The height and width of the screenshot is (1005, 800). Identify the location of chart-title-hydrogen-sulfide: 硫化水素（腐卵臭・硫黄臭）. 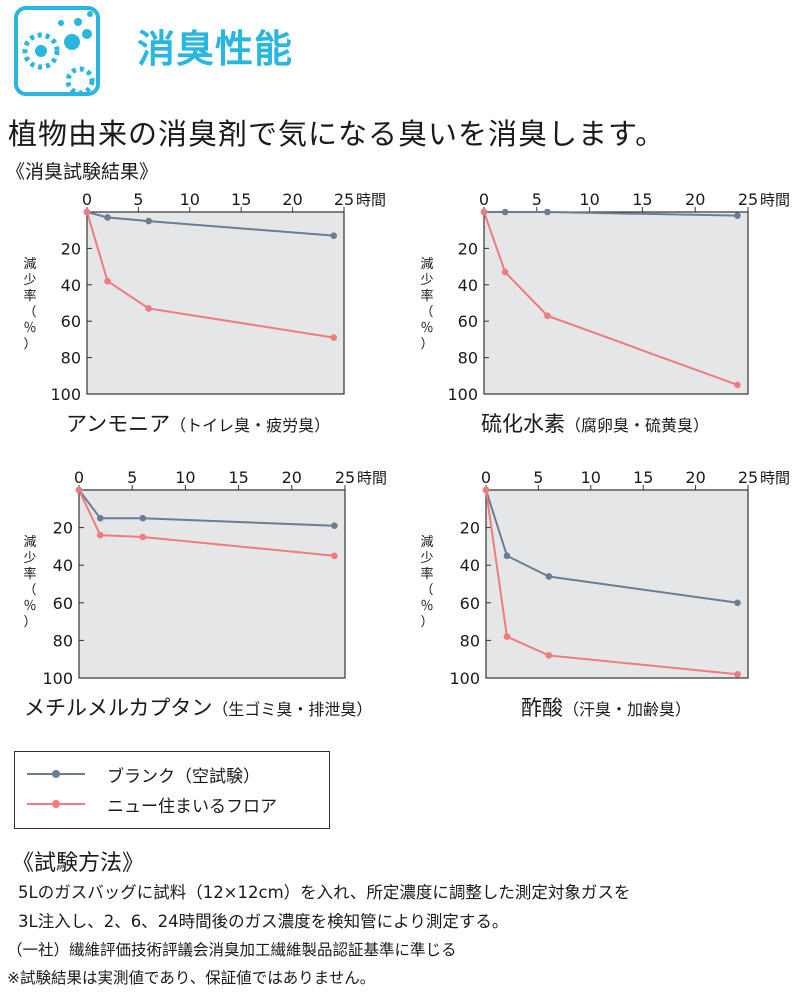
(595, 423).